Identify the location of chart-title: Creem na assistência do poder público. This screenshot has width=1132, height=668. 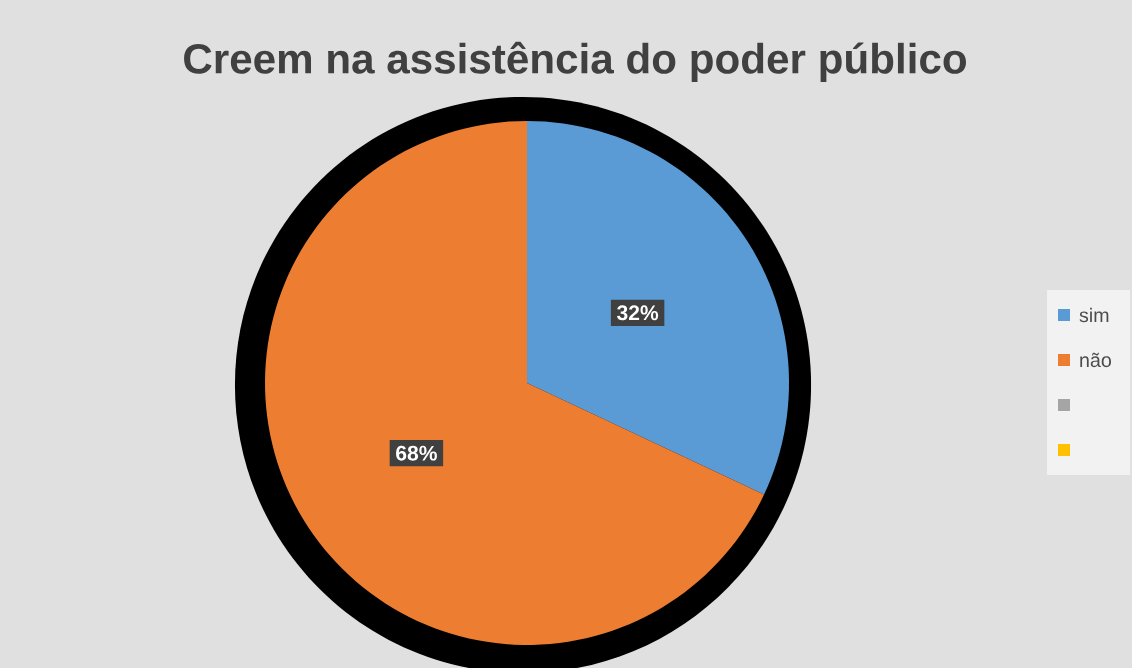
(575, 62).